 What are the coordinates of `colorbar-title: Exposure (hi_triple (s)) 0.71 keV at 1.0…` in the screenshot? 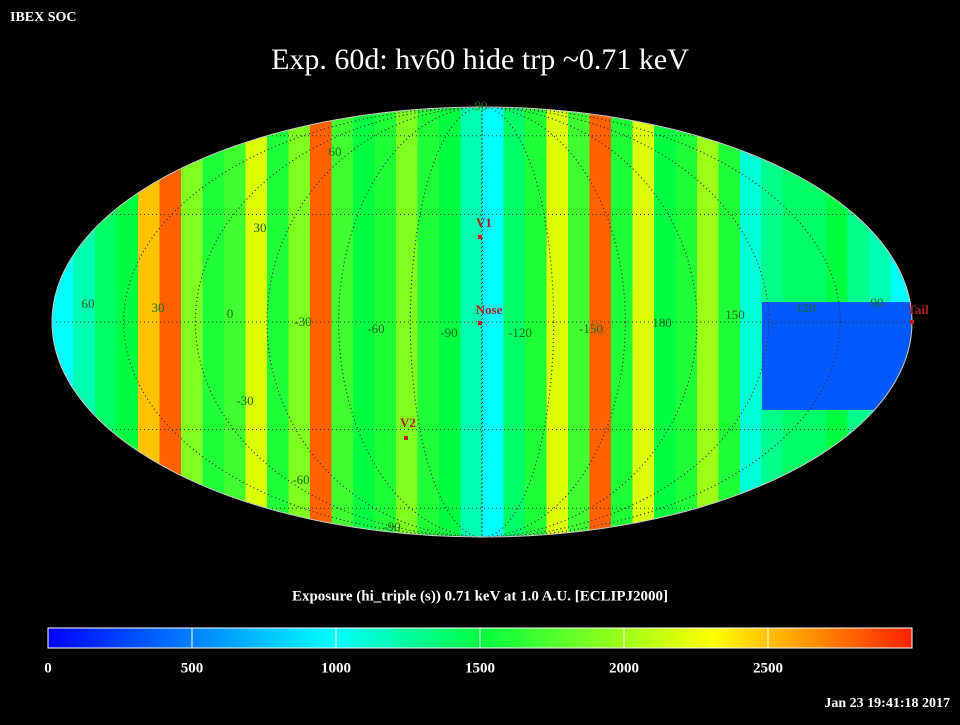 It's located at (480, 596).